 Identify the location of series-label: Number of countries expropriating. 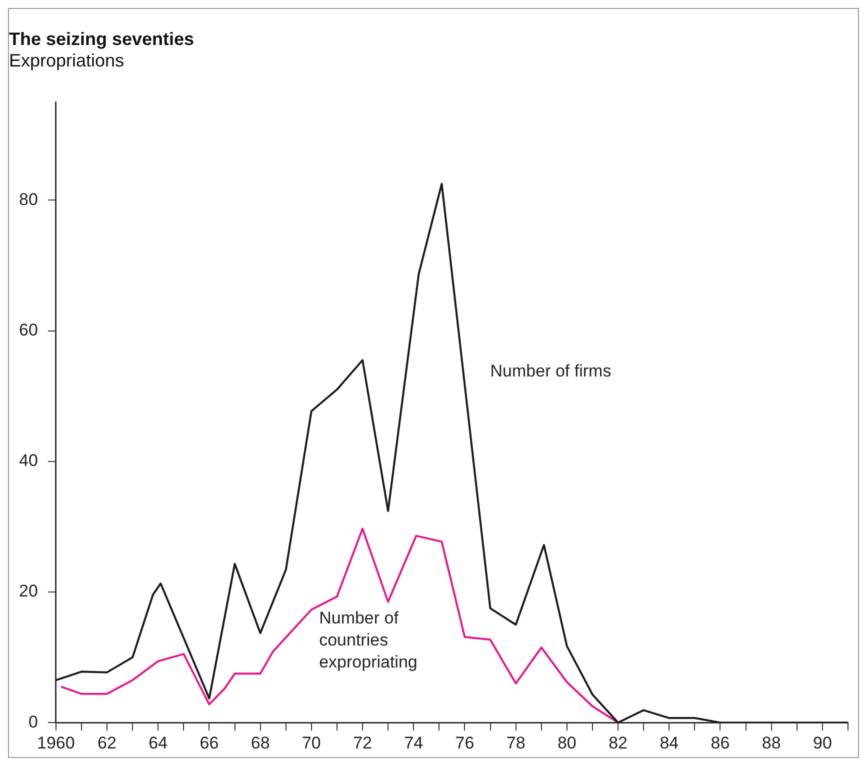
(368, 640).